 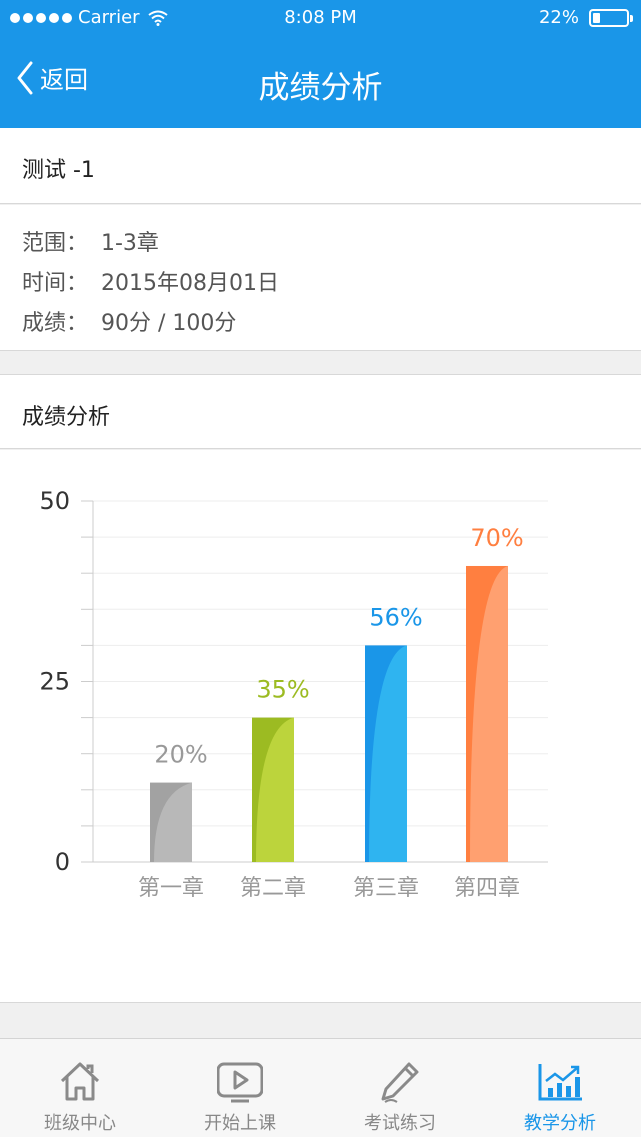 What do you see at coordinates (611, 17) in the screenshot?
I see `battery-icon` at bounding box center [611, 17].